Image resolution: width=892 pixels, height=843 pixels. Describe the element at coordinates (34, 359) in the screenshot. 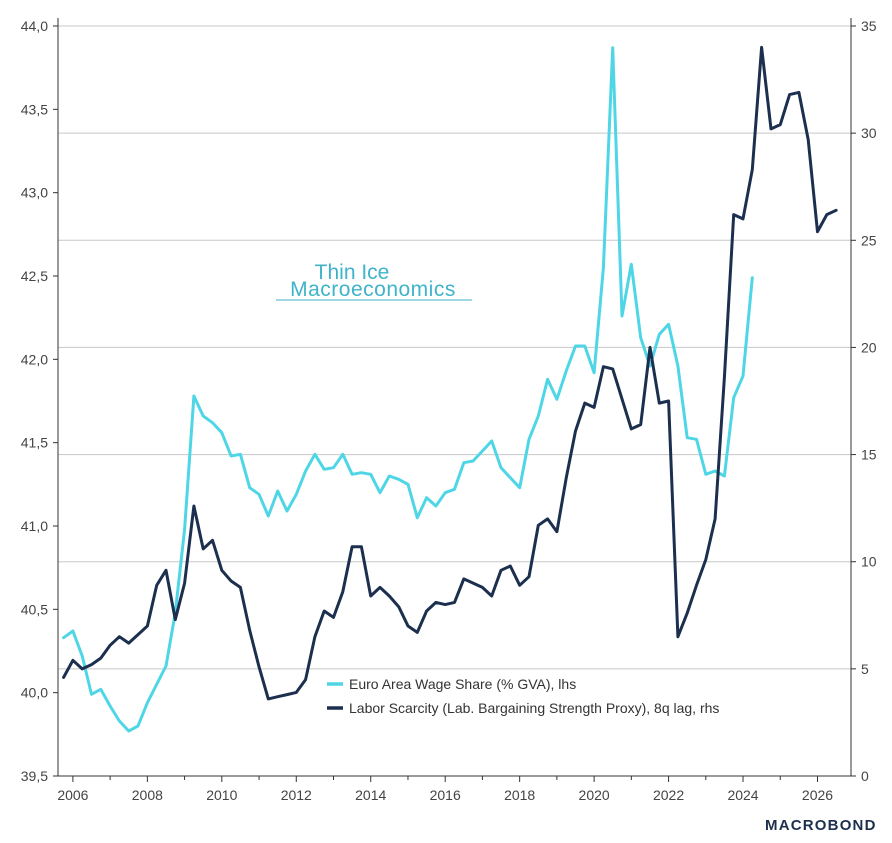

I see `left-tick-label: 42,0` at that location.